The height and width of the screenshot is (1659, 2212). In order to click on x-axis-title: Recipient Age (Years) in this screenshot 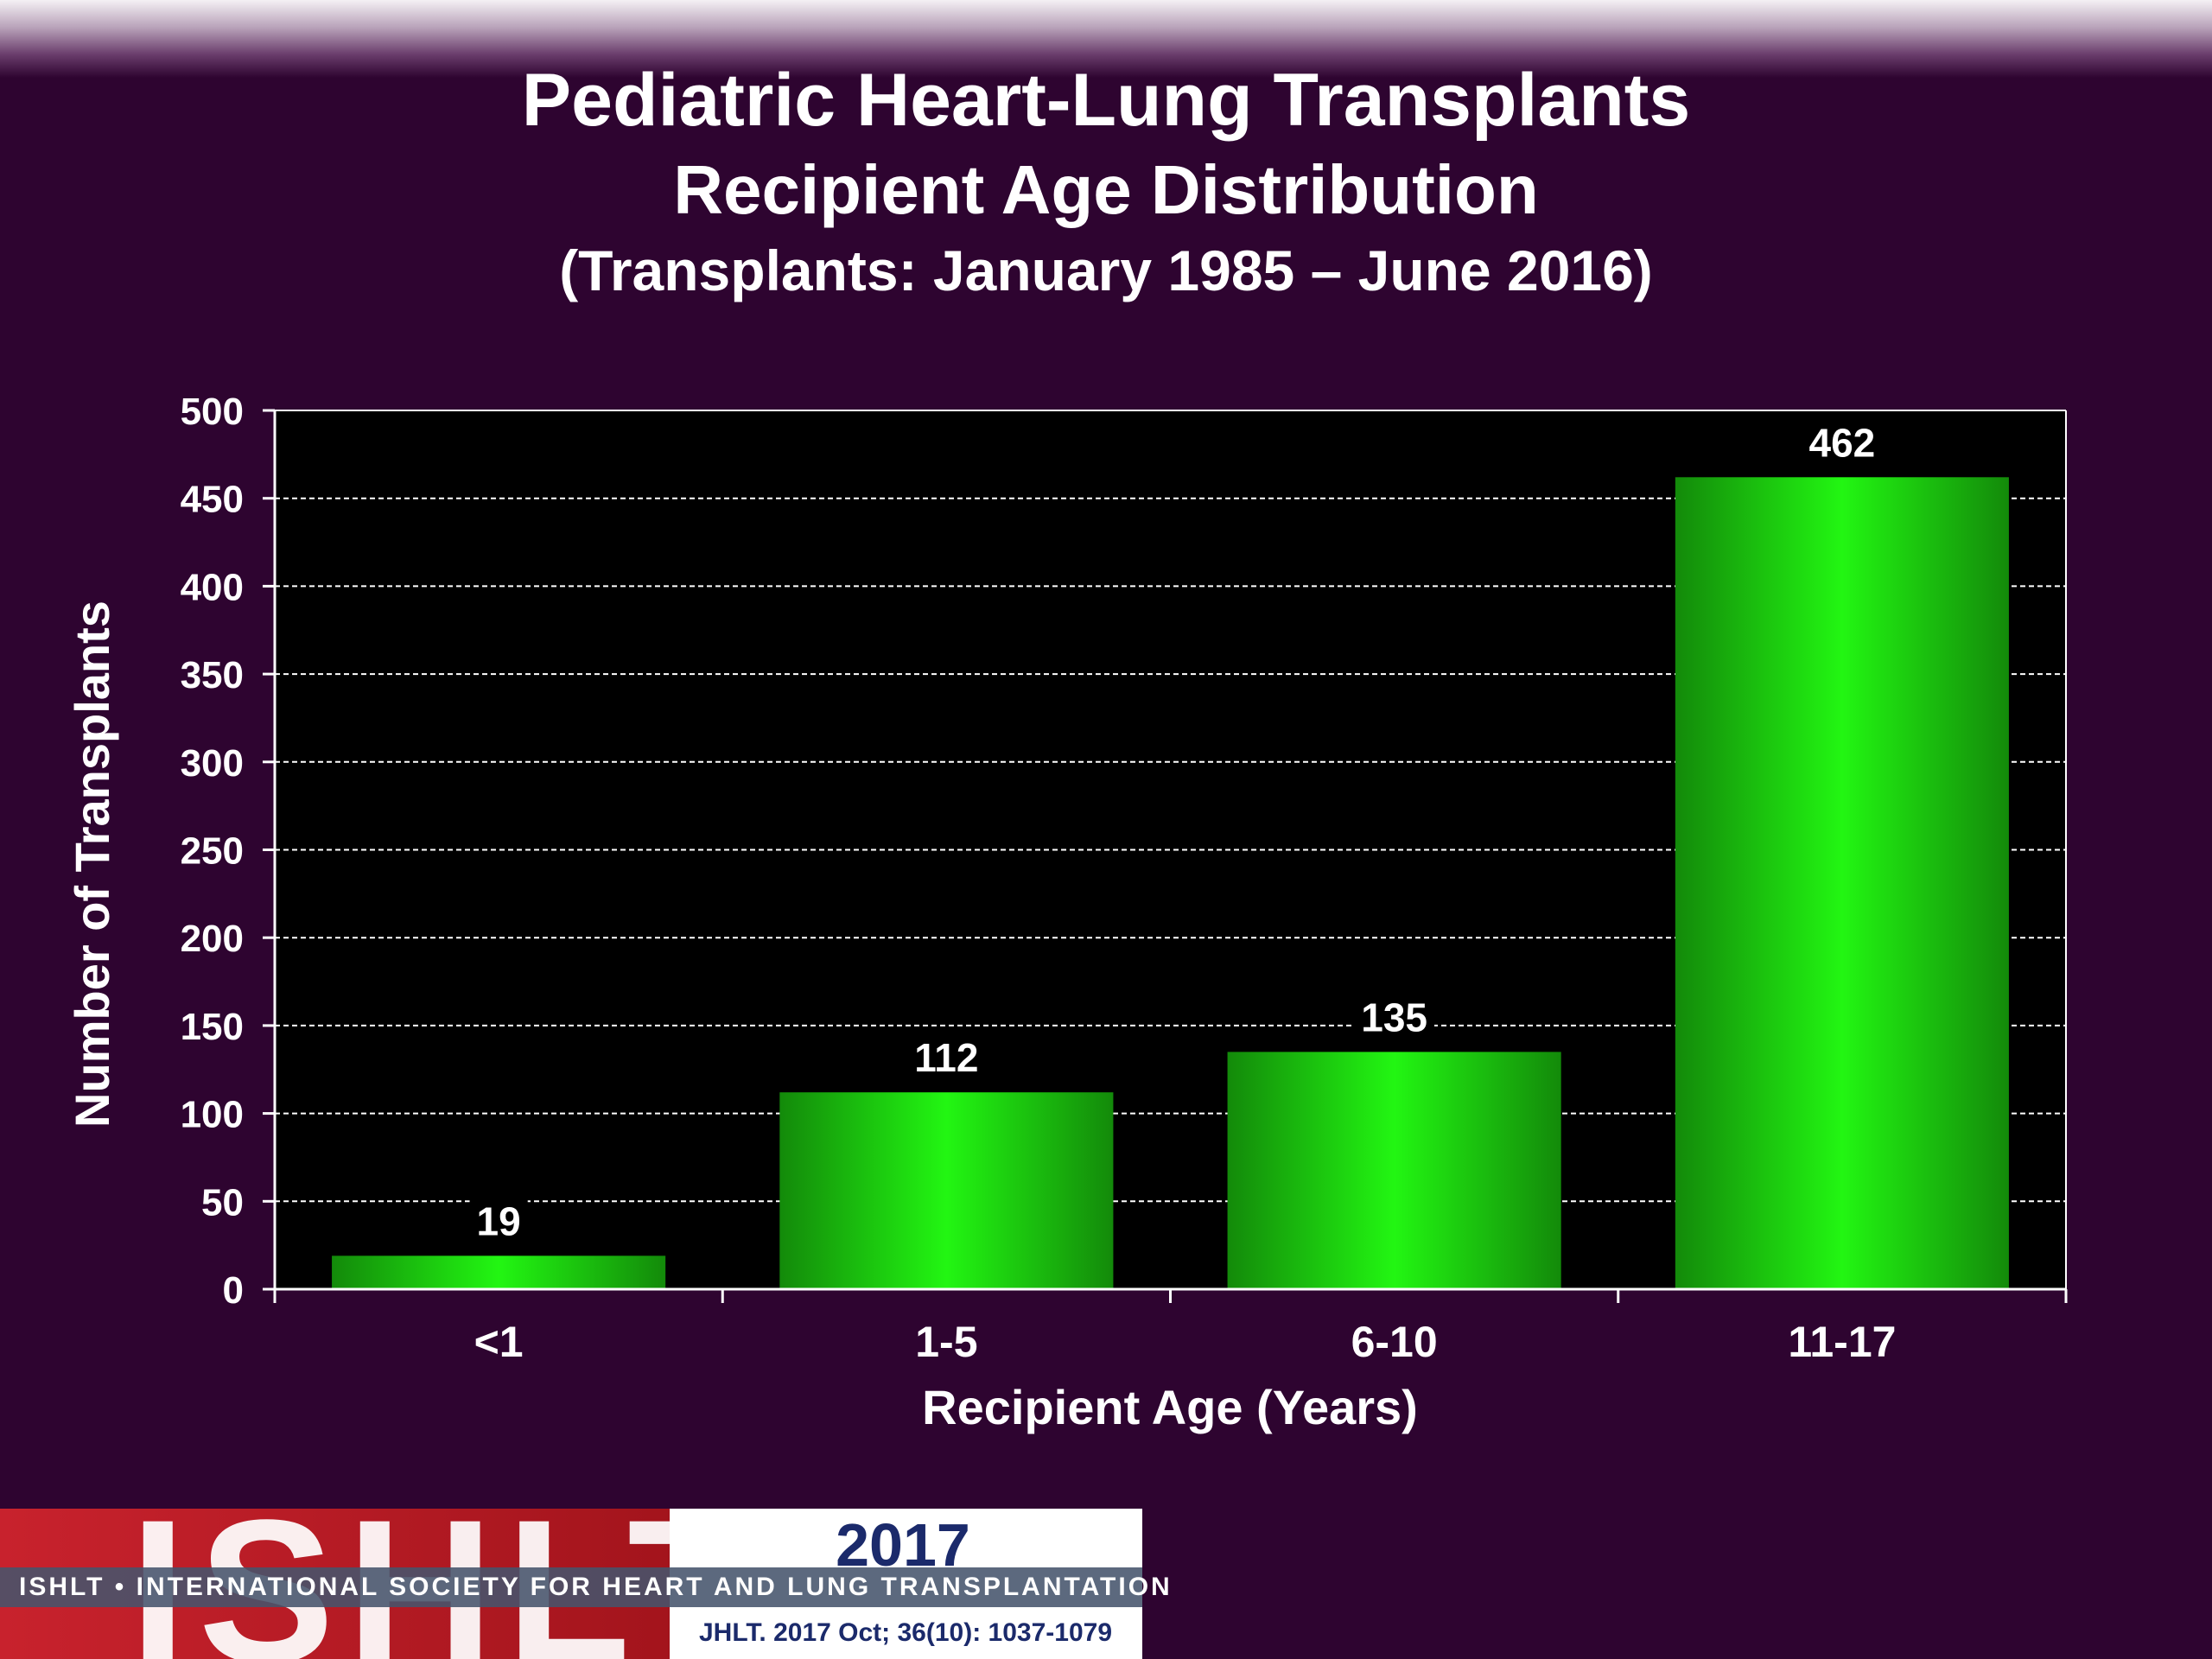, I will do `click(1170, 1407)`.